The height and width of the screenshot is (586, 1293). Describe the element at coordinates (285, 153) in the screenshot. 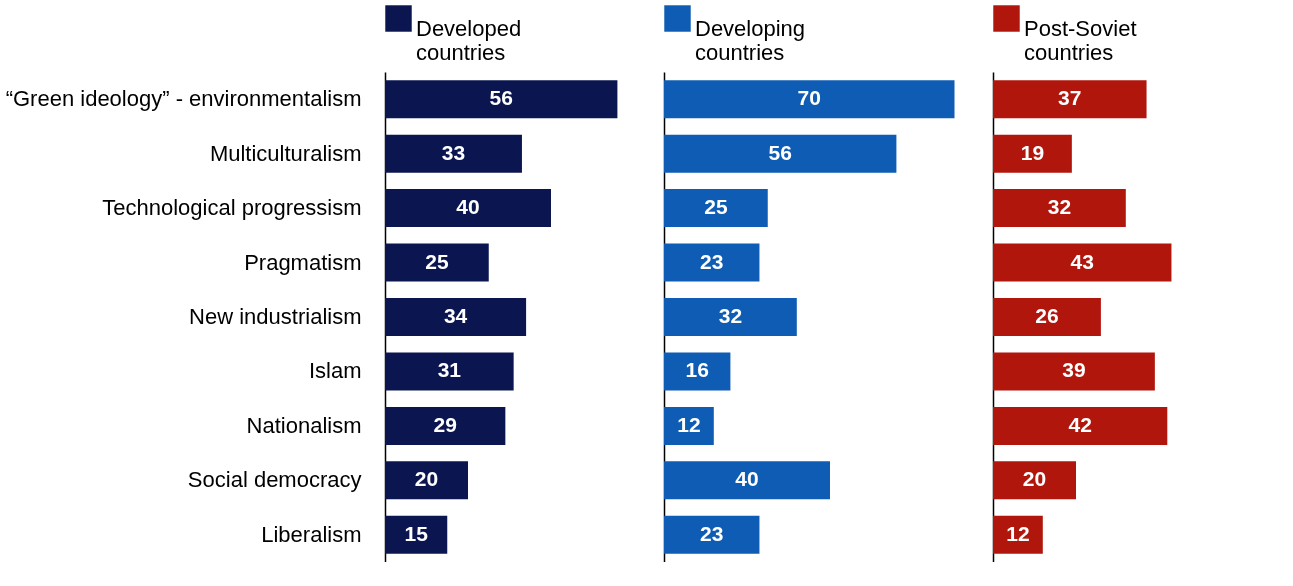

I see `y-tick-label: Multiculturalism` at that location.